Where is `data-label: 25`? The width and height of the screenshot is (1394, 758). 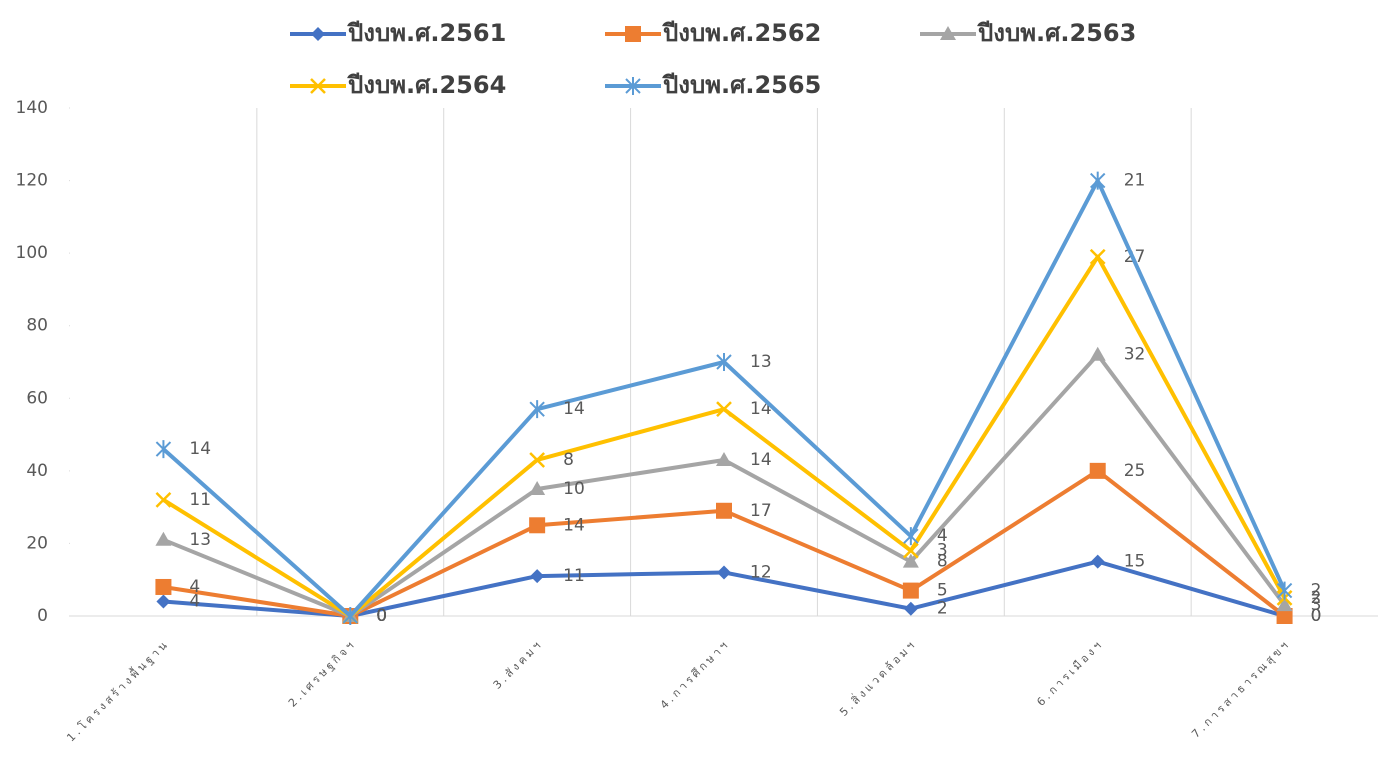 data-label: 25 is located at coordinates (1135, 471).